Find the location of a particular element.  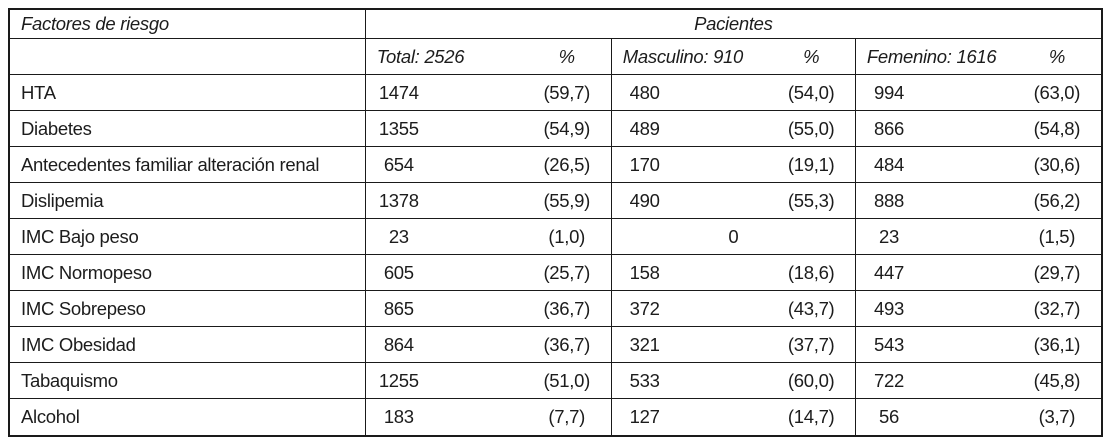

masculino-pct-value: (54,0) is located at coordinates (811, 92).